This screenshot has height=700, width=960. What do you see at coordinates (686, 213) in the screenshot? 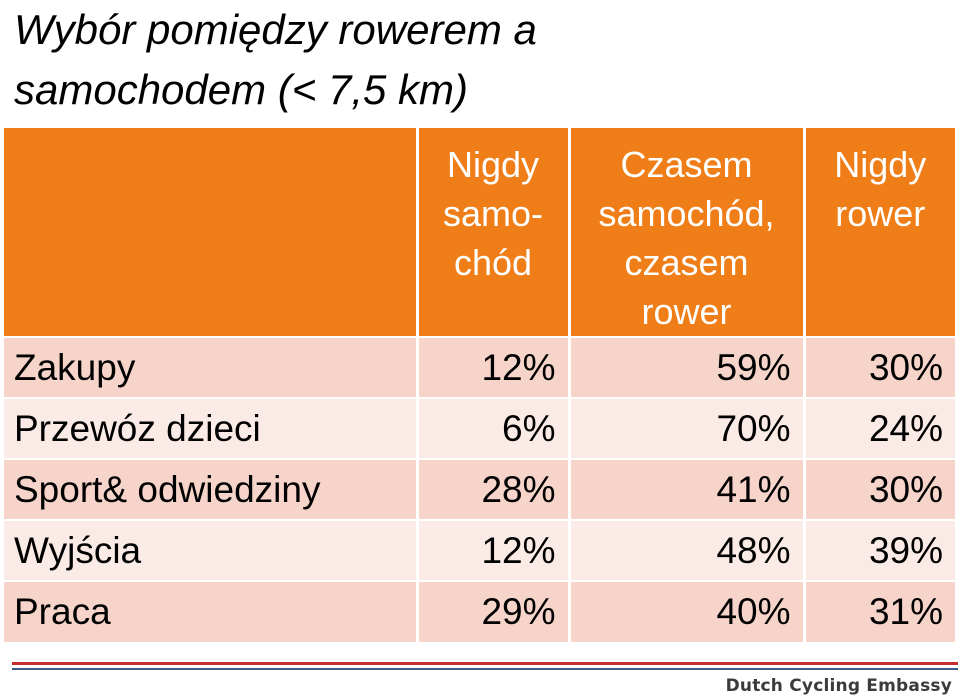
I see `header-line: samochód,` at bounding box center [686, 213].